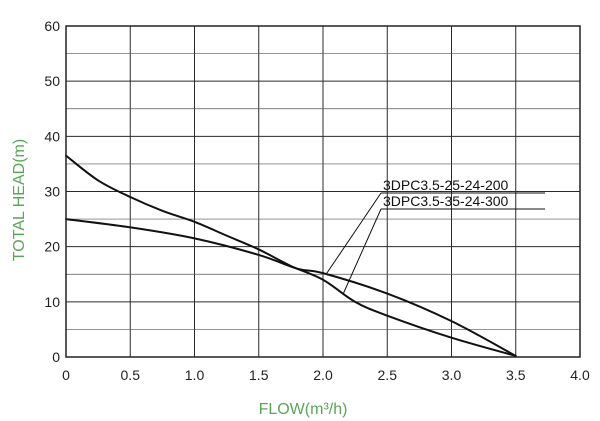 The width and height of the screenshot is (600, 421). Describe the element at coordinates (323, 375) in the screenshot. I see `x-tick-label: 2.0` at that location.